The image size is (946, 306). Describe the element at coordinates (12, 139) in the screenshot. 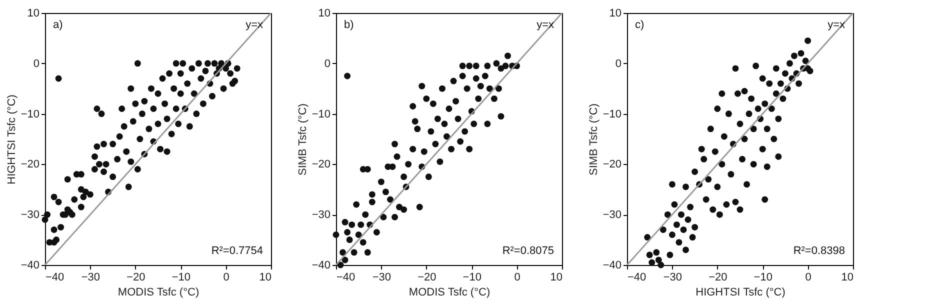

I see `y-axis-title: HIGHTSI Tsfc (°C)` at that location.